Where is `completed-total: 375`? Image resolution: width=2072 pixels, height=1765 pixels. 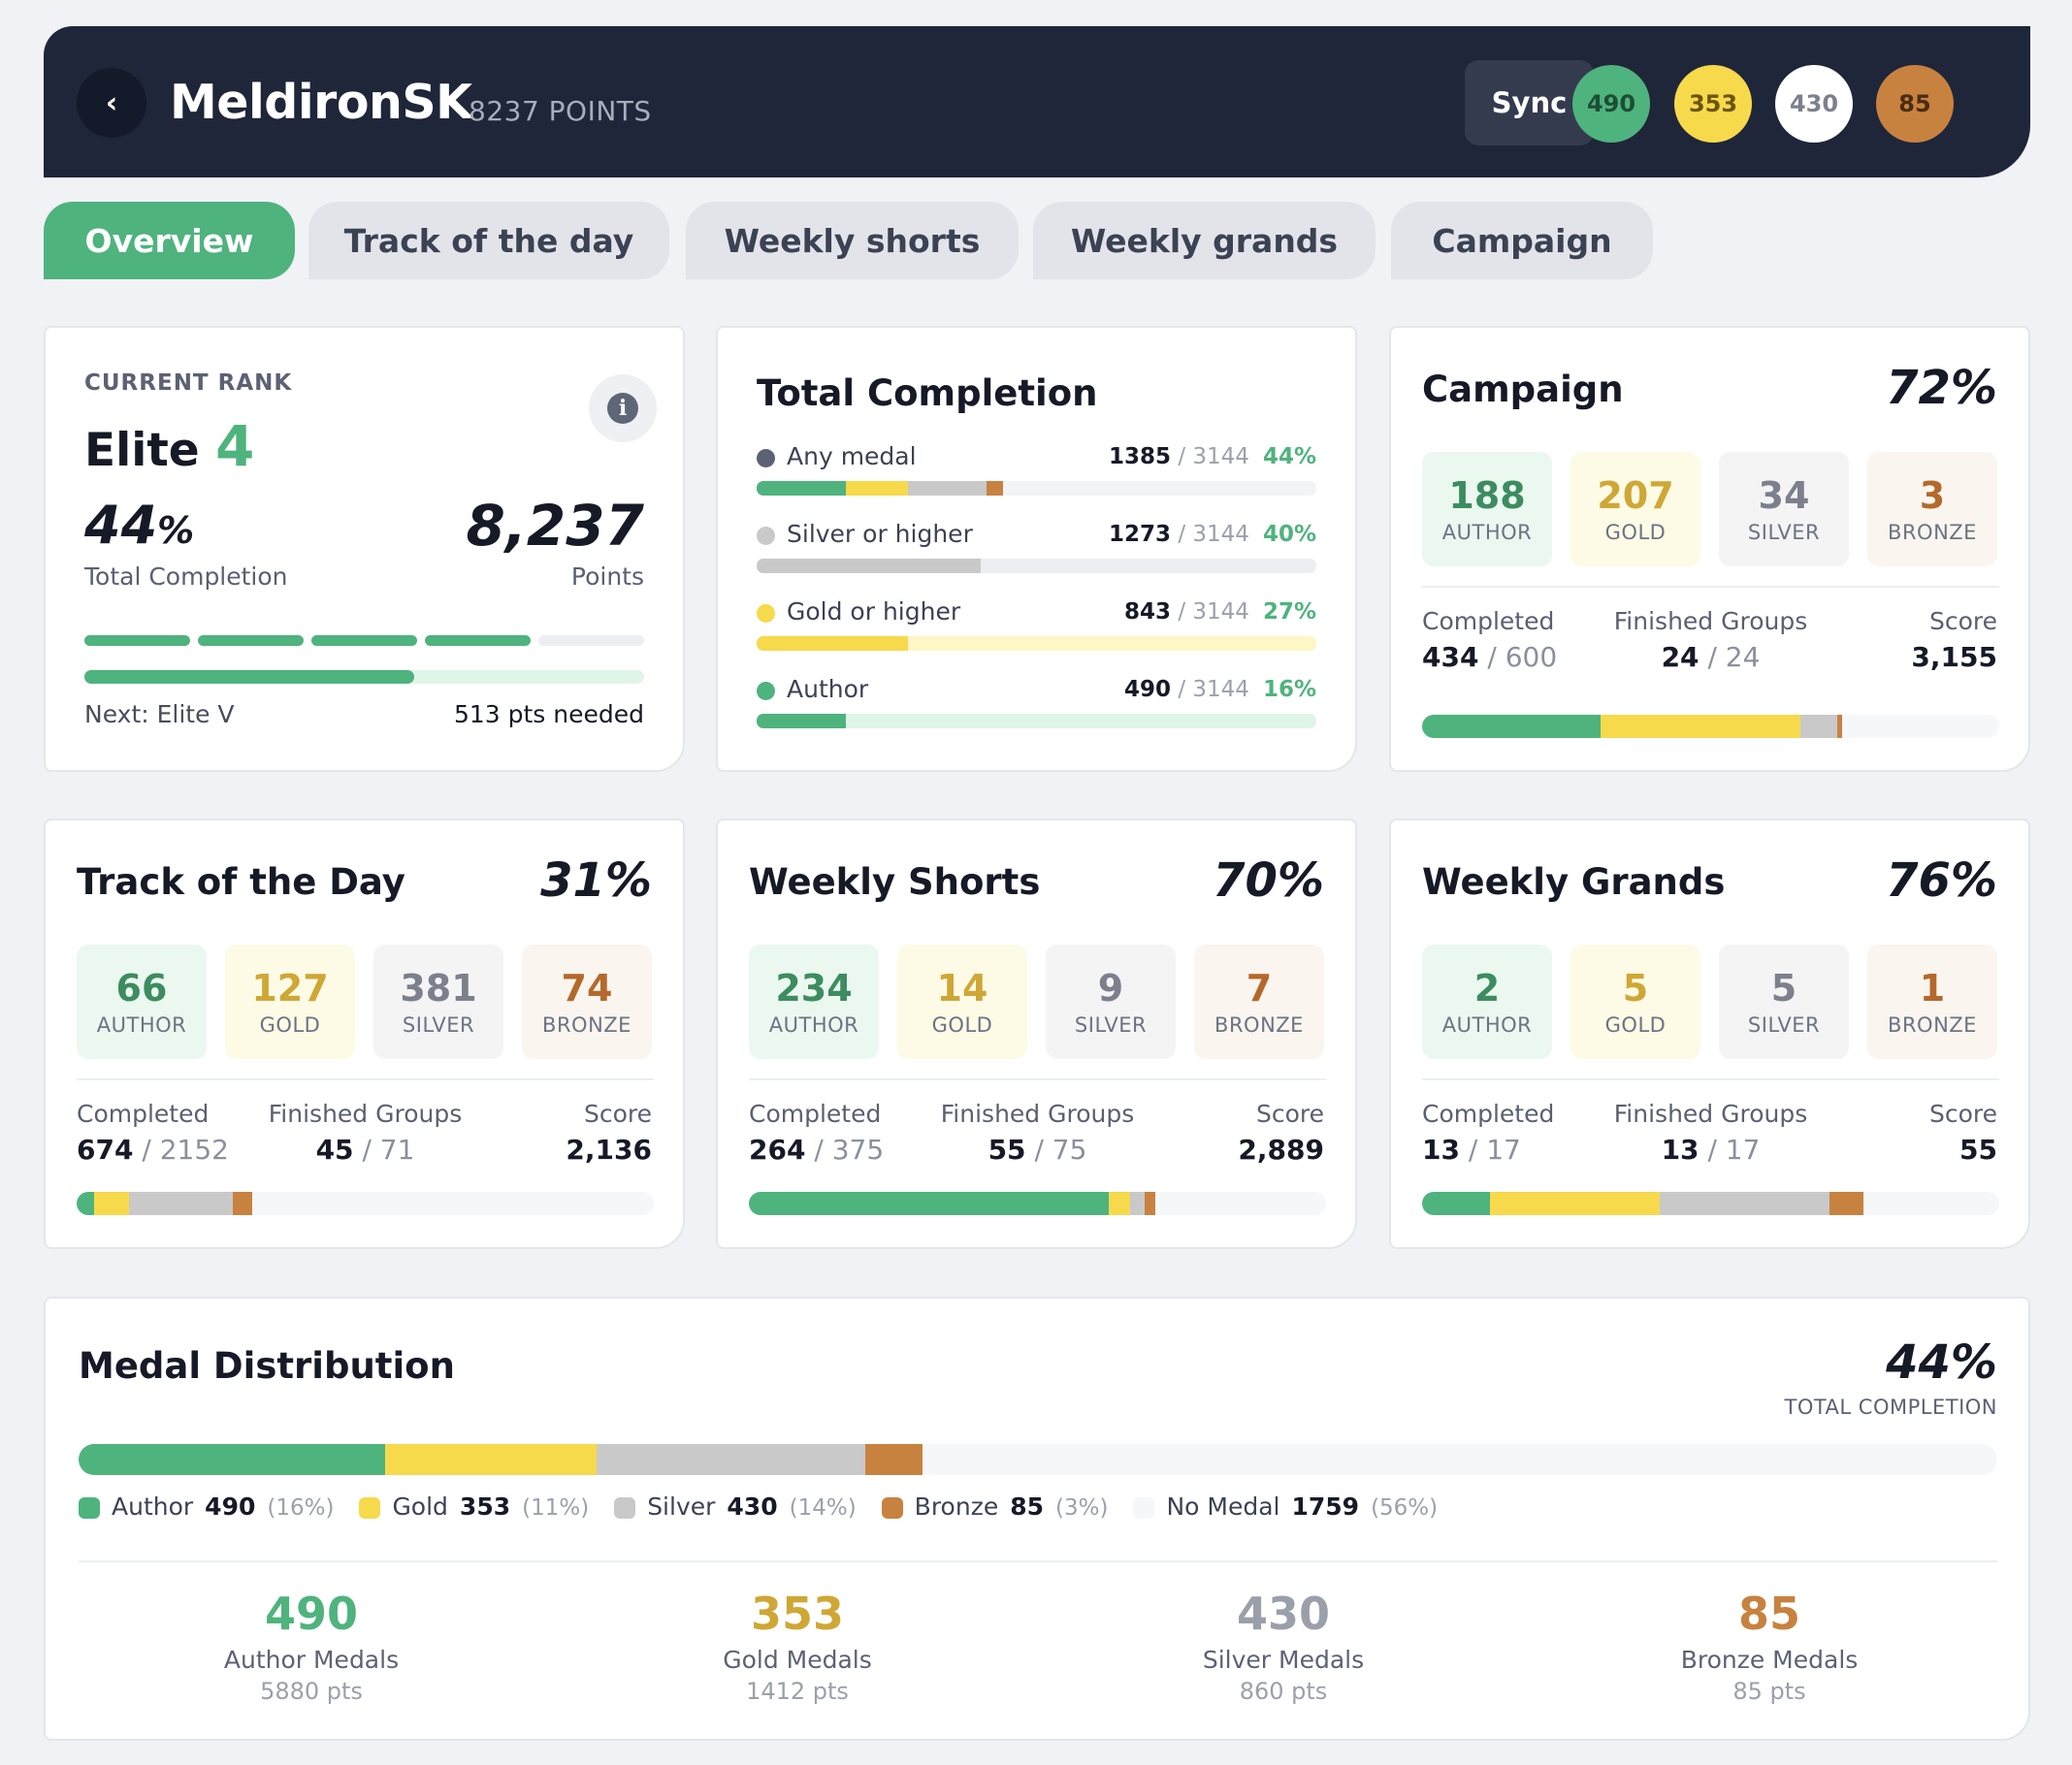 completed-total: 375 is located at coordinates (858, 1150).